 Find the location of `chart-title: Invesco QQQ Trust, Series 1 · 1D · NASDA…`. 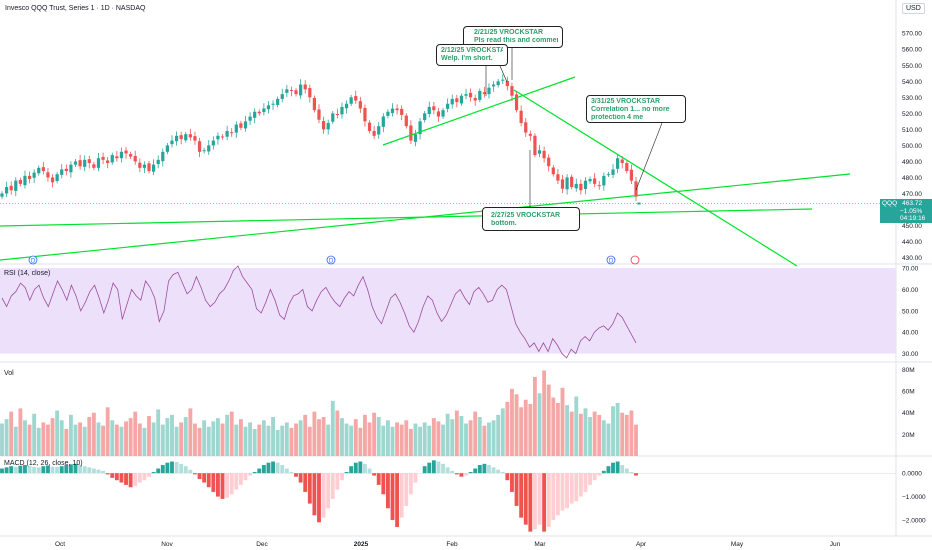

chart-title: Invesco QQQ Trust, Series 1 · 1D · NASDA… is located at coordinates (75, 8).